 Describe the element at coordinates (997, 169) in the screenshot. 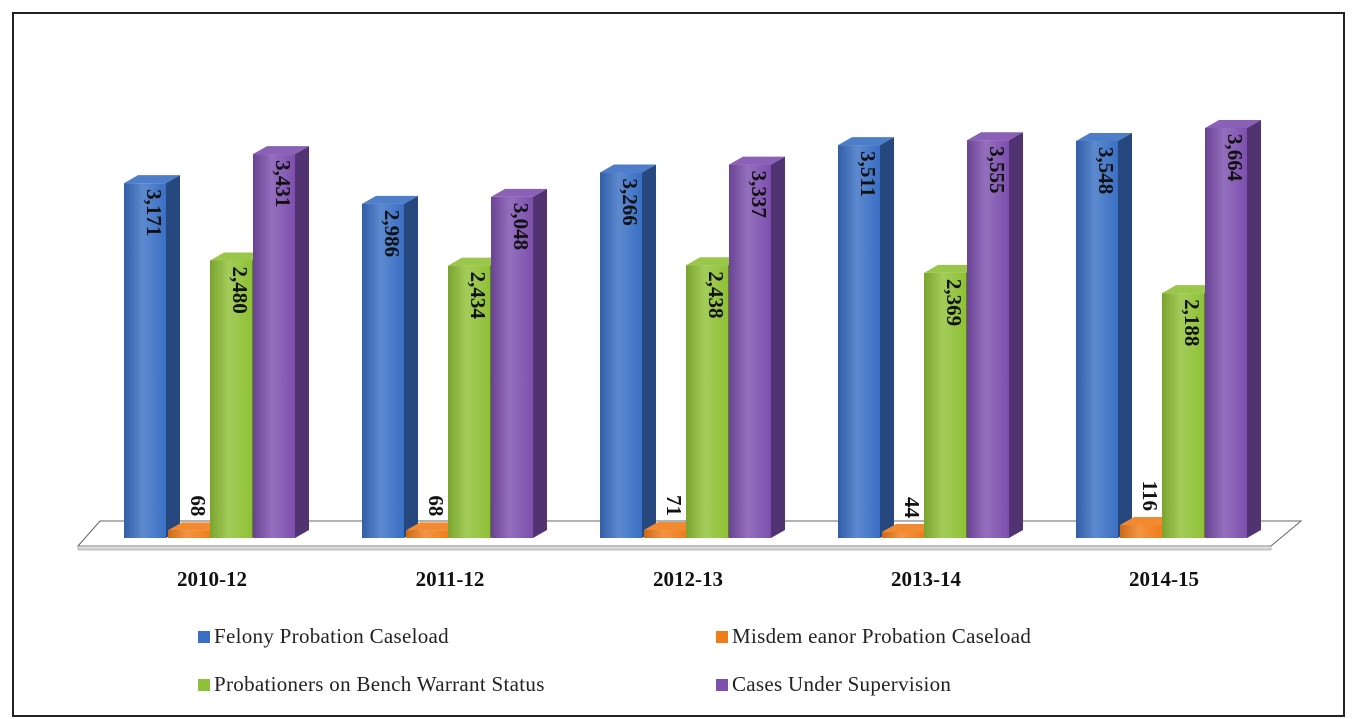

I see `value-label-supervision-2013-14: 3,555` at that location.